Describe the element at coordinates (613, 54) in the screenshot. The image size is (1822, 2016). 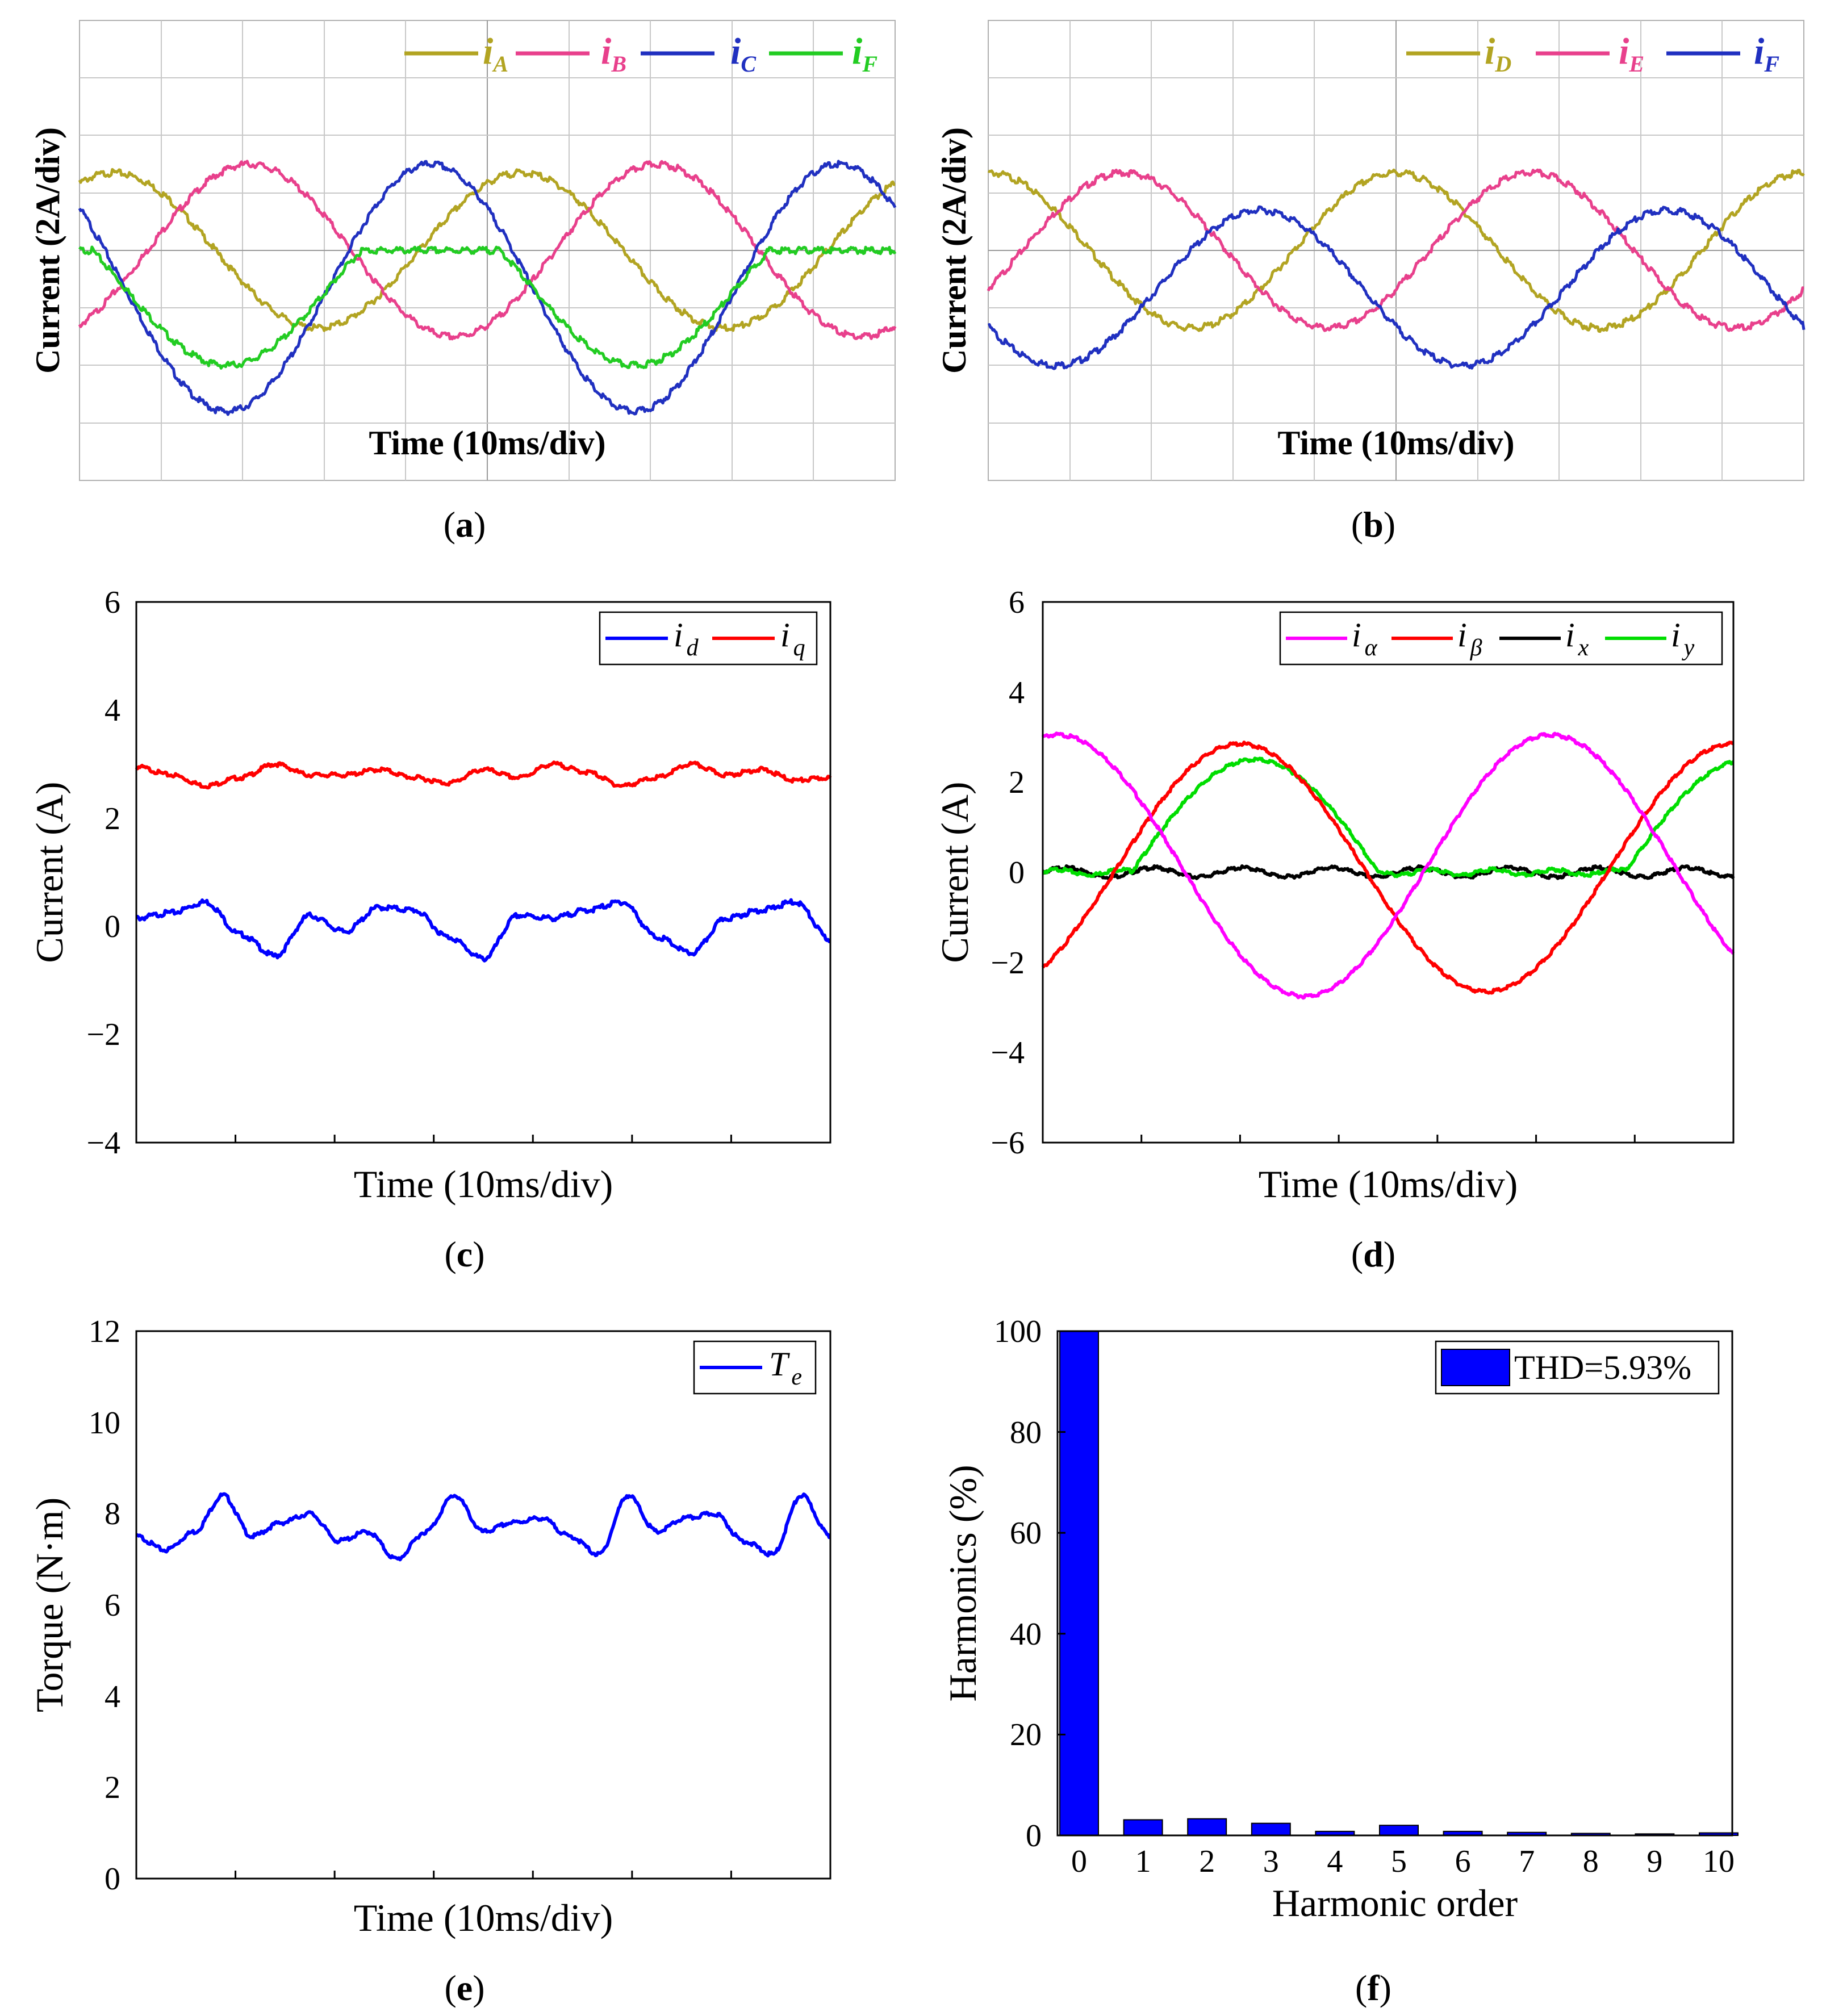
I see `legend-a-label-iB: iB` at that location.